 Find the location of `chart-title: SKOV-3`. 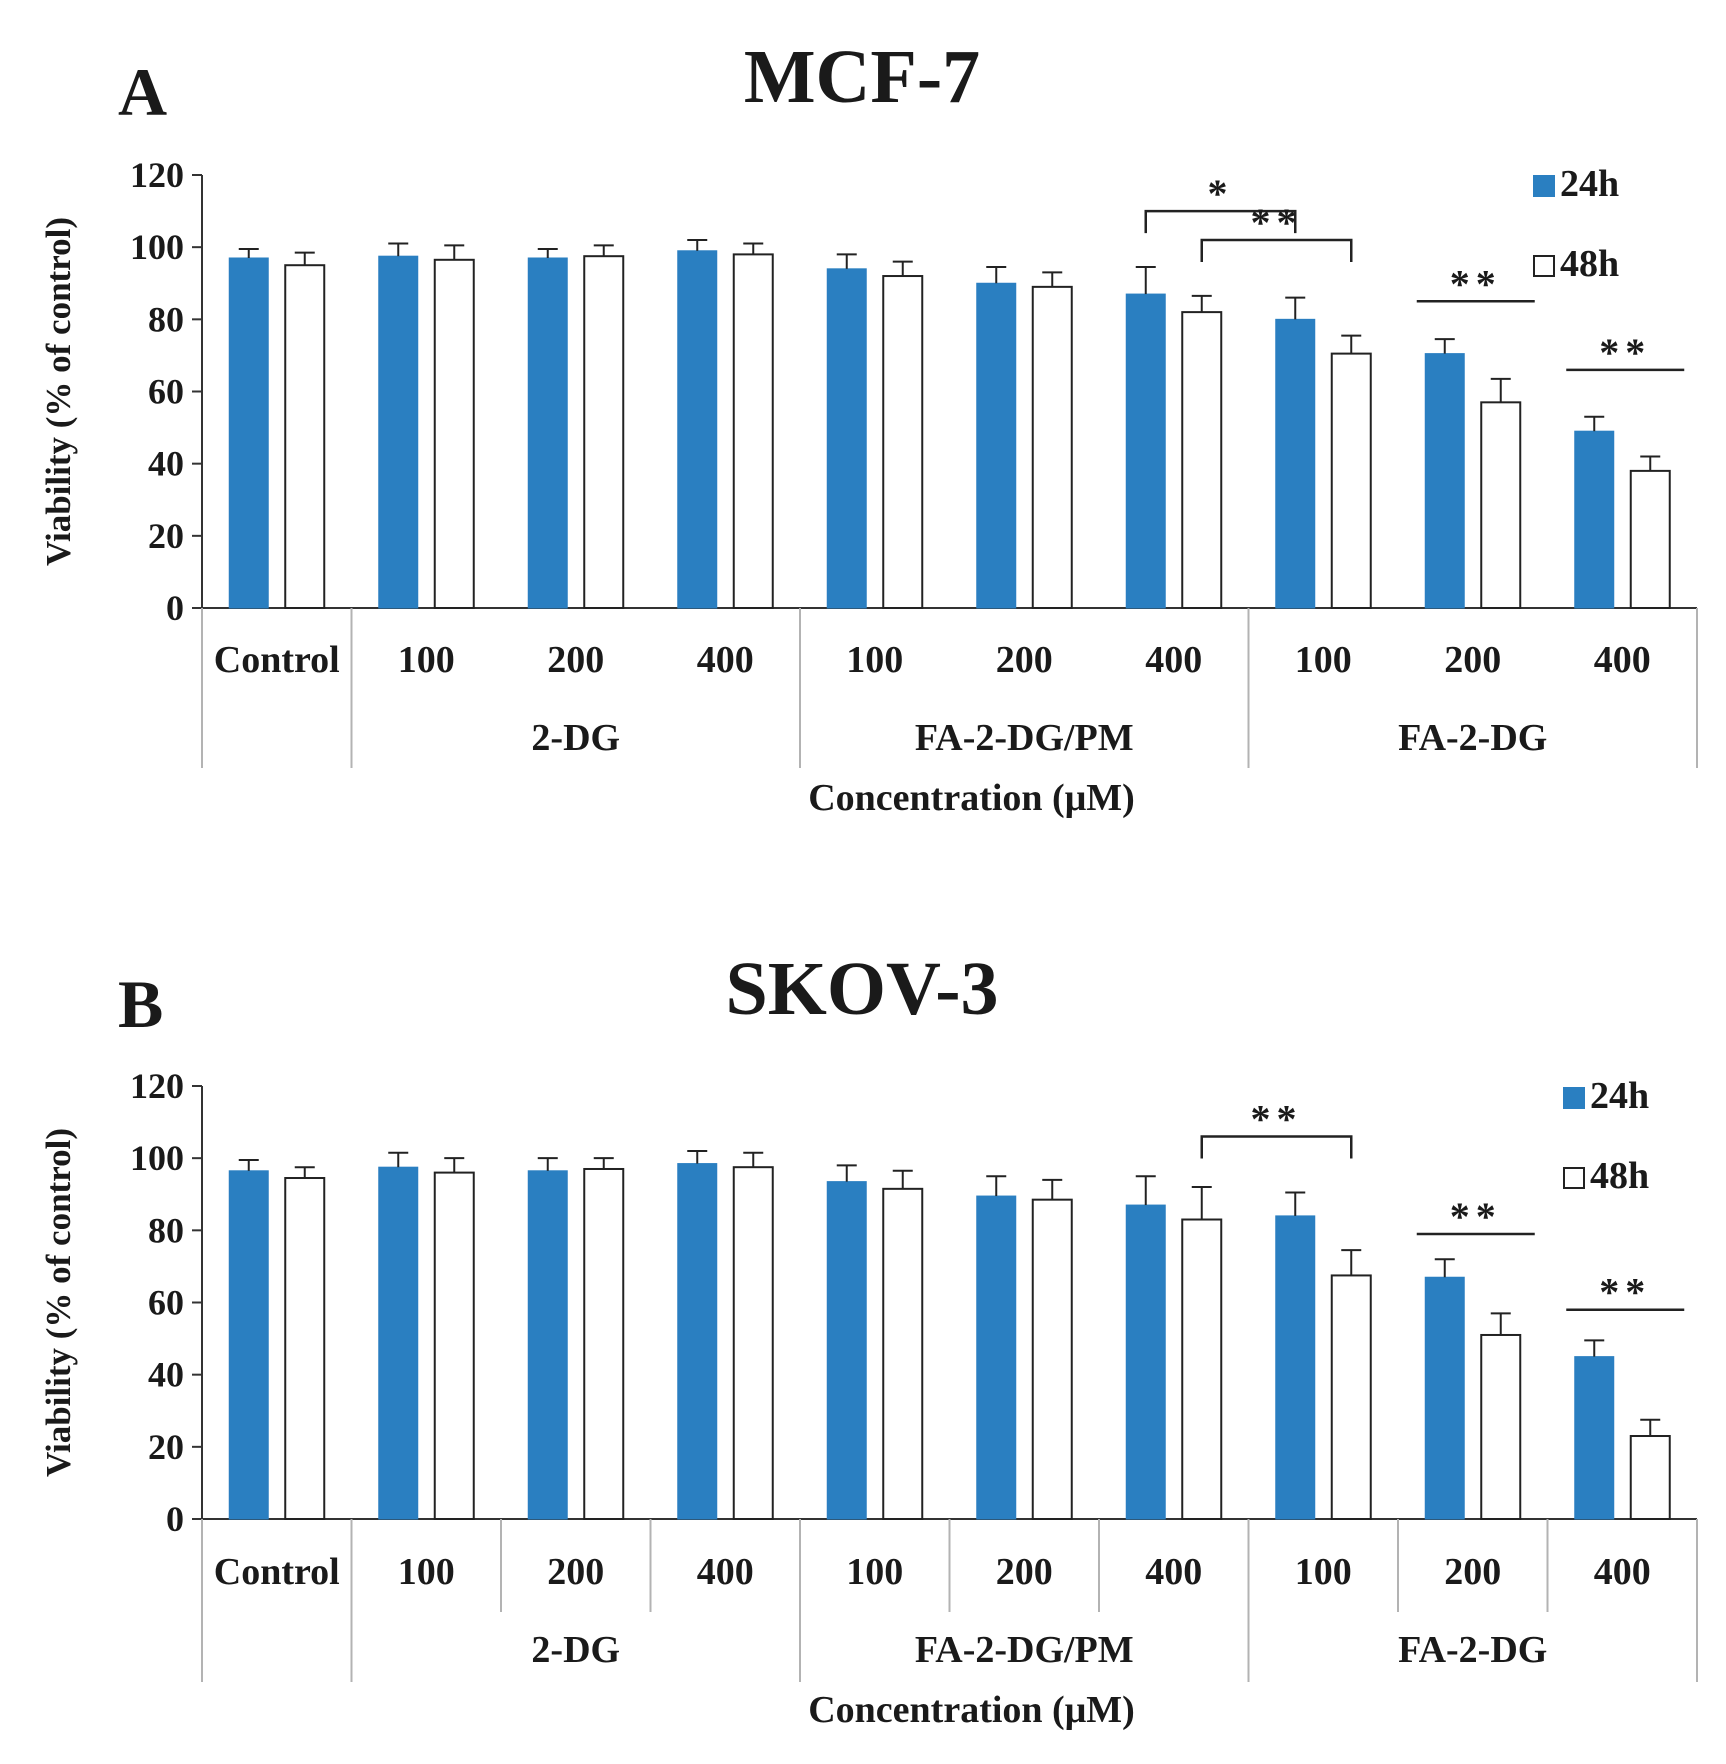

chart-title: SKOV-3 is located at coordinates (861, 989).